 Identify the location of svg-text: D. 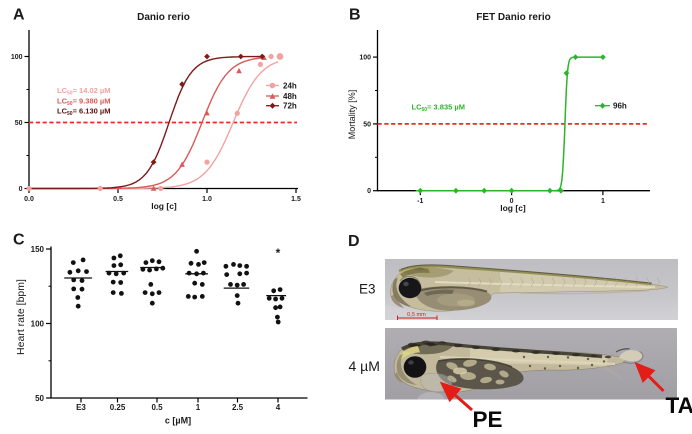
(354, 241).